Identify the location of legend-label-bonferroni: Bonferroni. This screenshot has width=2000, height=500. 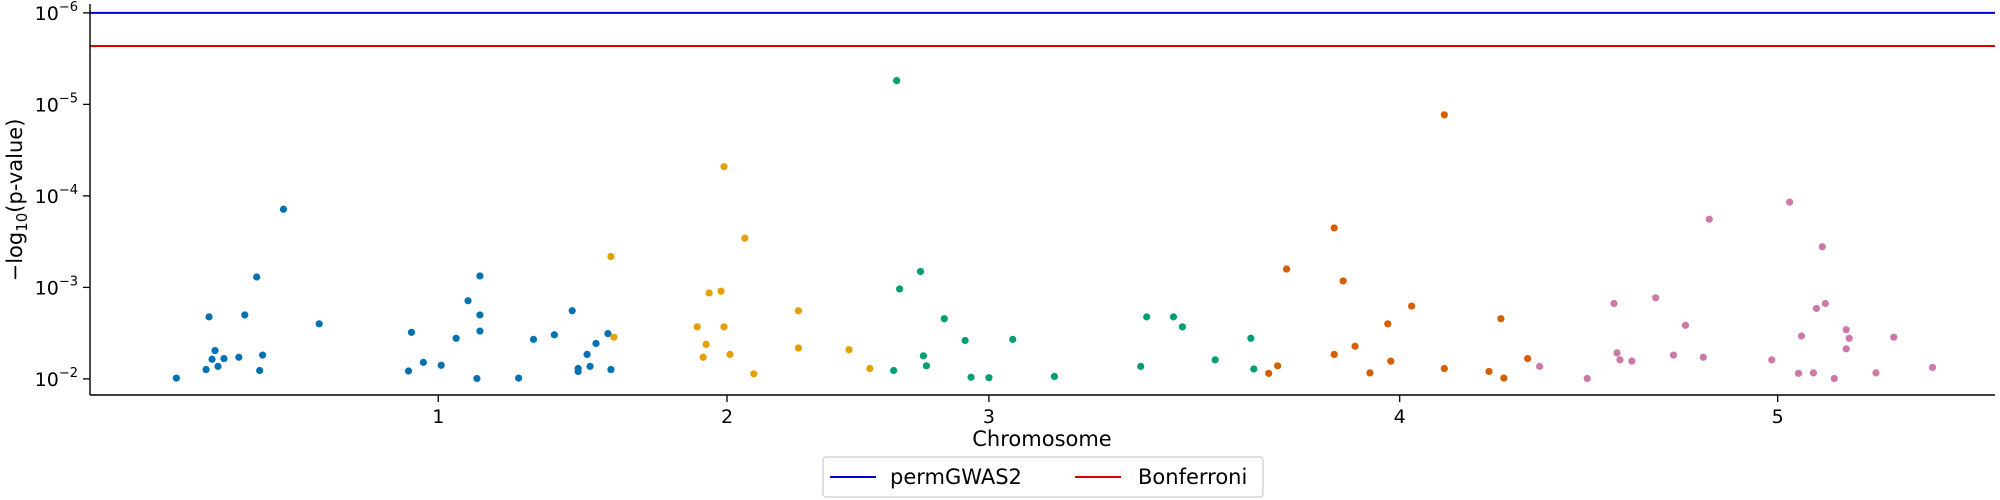
(1192, 477).